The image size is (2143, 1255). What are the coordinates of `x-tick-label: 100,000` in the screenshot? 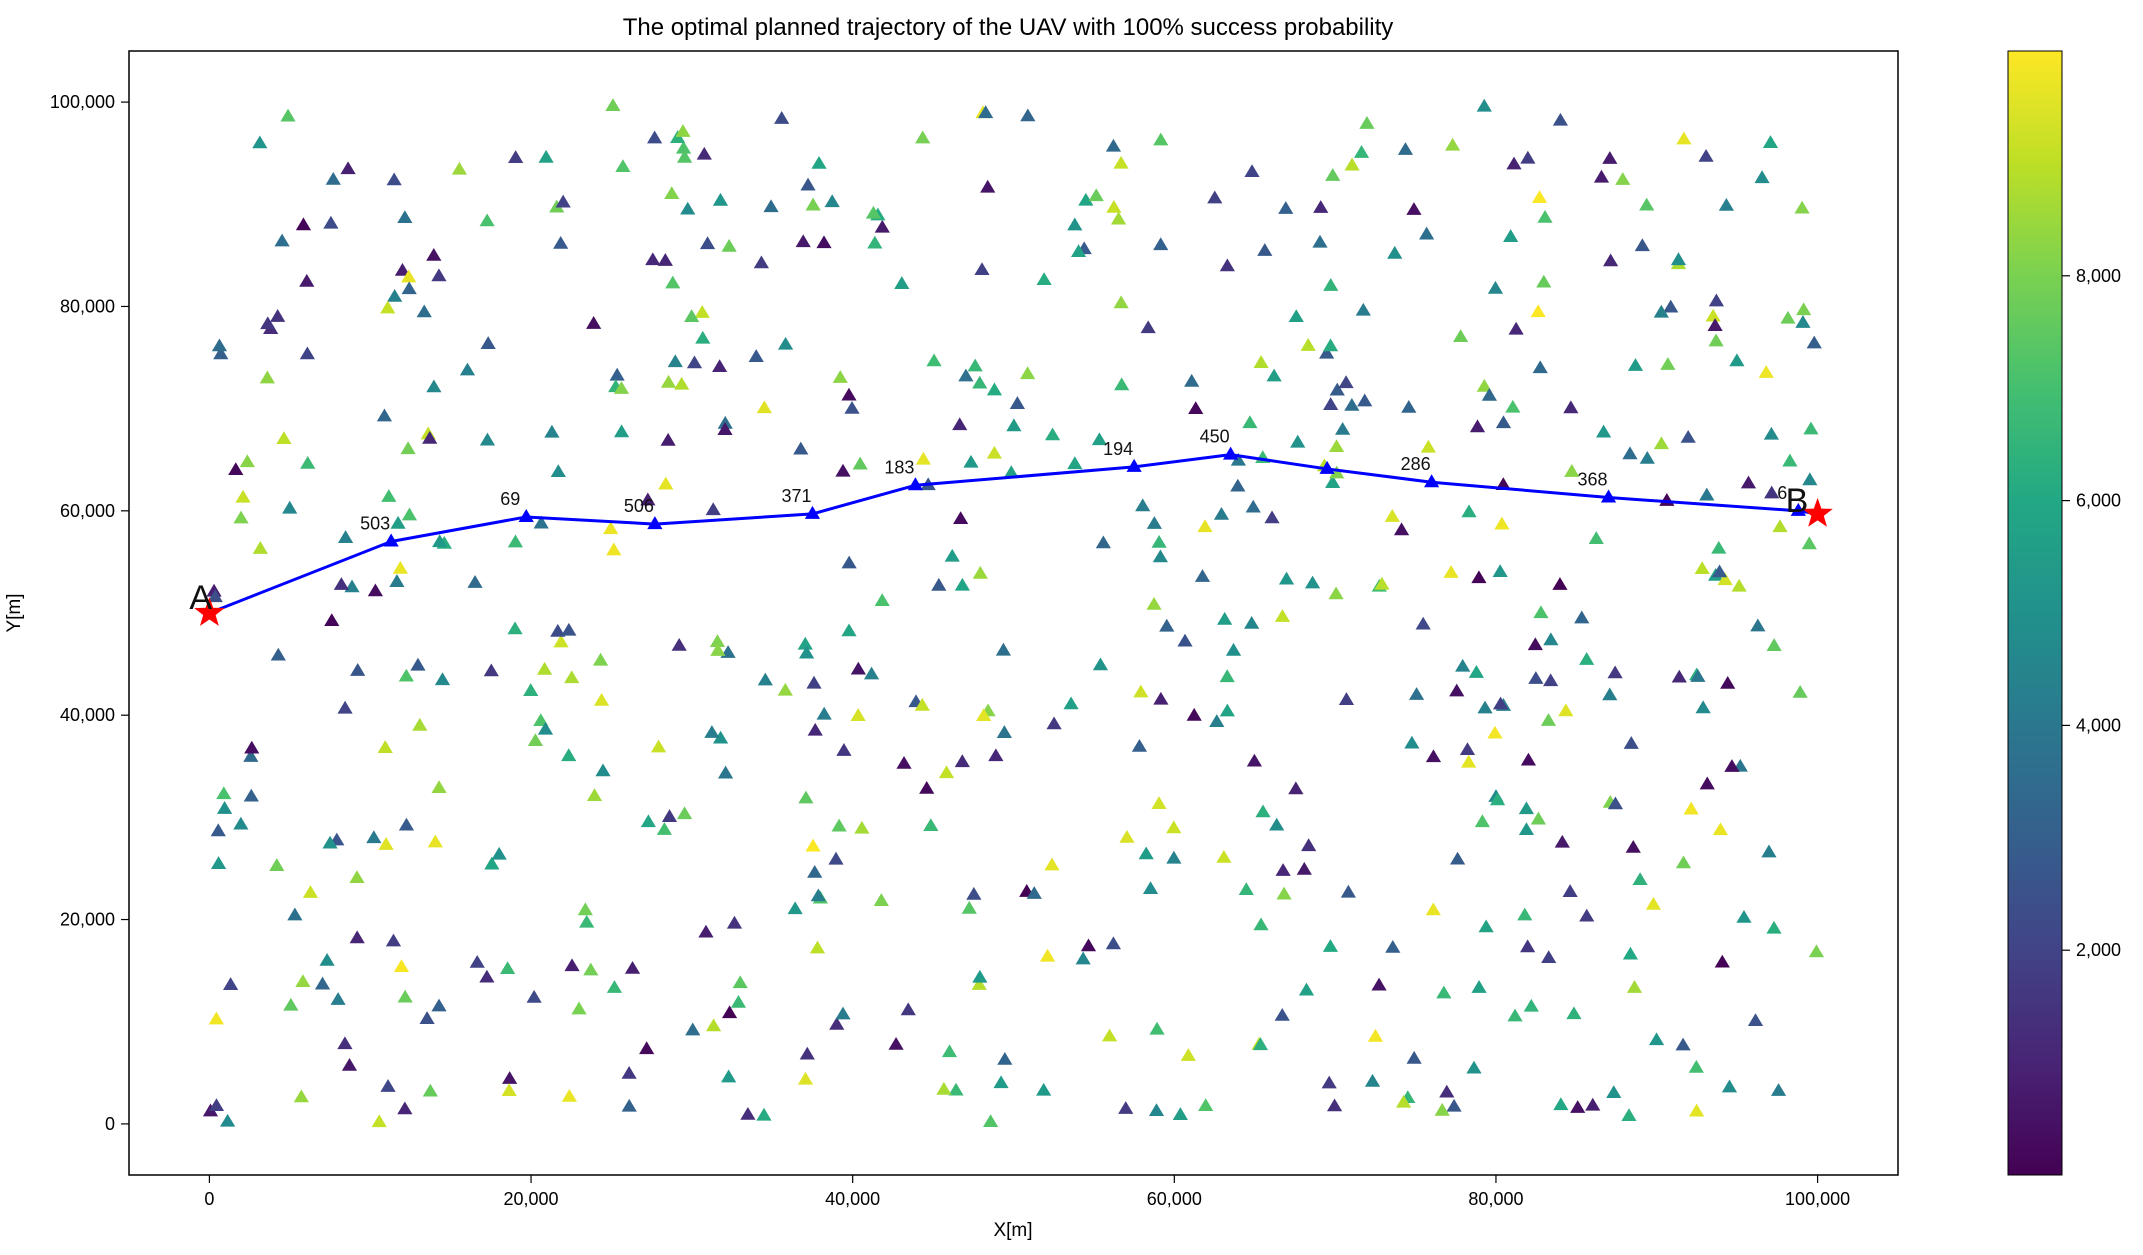 It's located at (1817, 1199).